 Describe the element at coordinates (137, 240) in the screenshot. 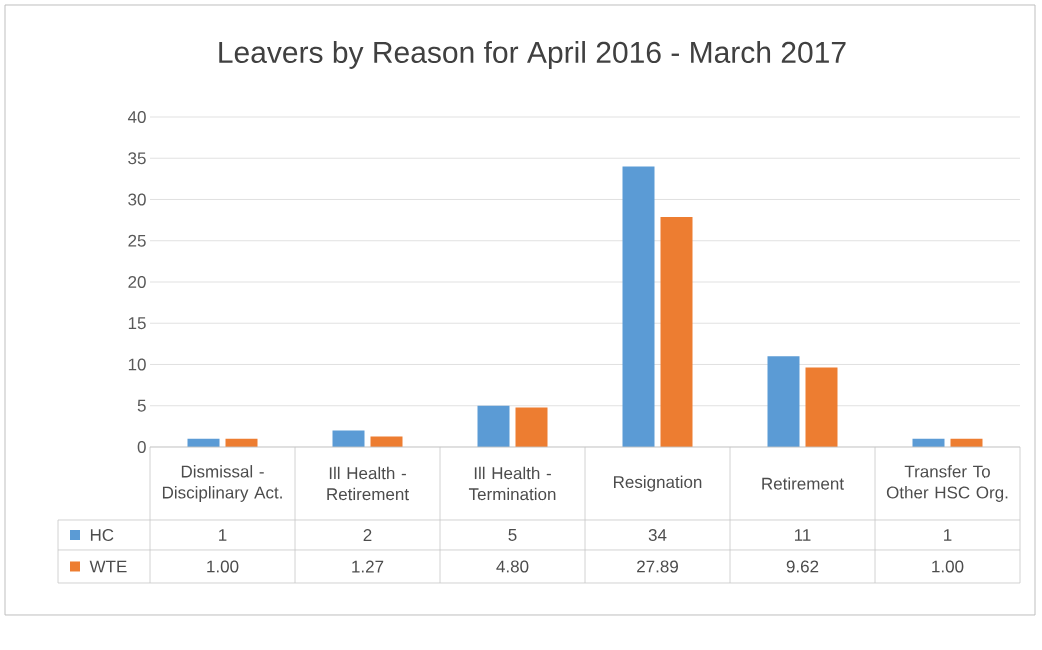

I see `y-tick-label: 25` at that location.